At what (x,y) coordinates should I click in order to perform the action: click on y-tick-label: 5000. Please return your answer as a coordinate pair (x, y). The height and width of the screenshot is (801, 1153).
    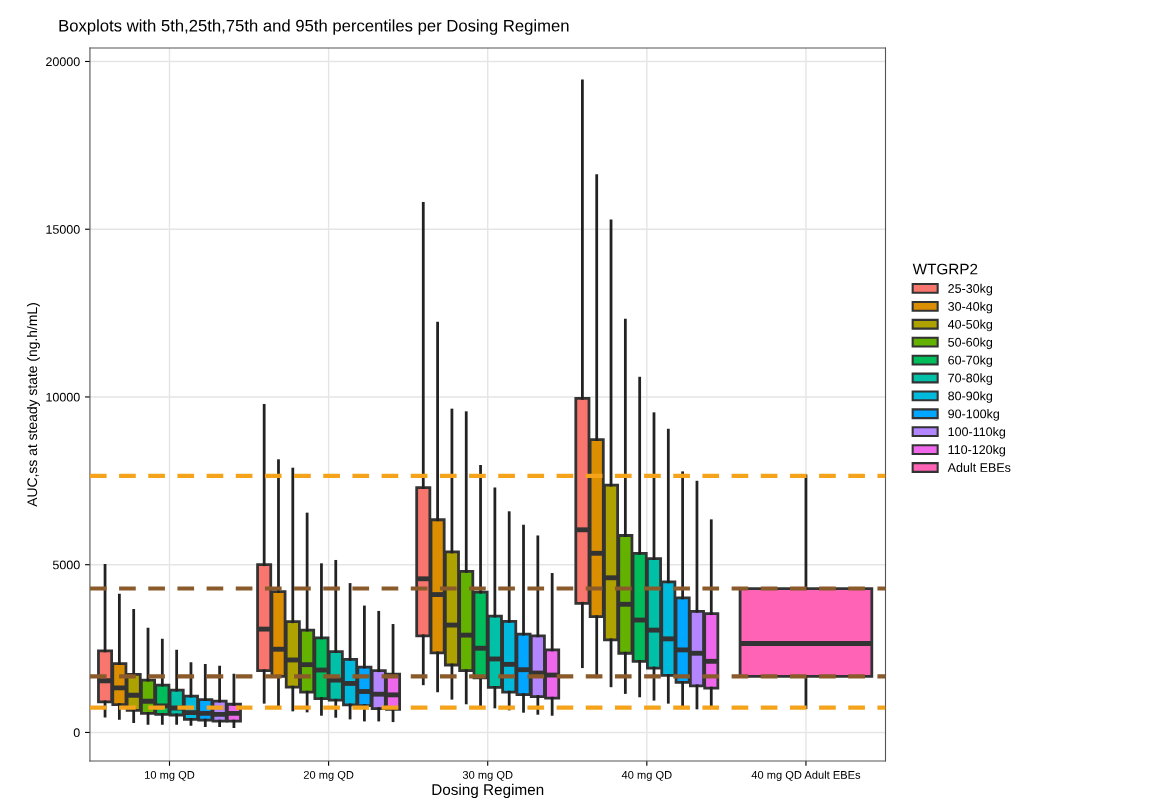
    Looking at the image, I should click on (66, 565).